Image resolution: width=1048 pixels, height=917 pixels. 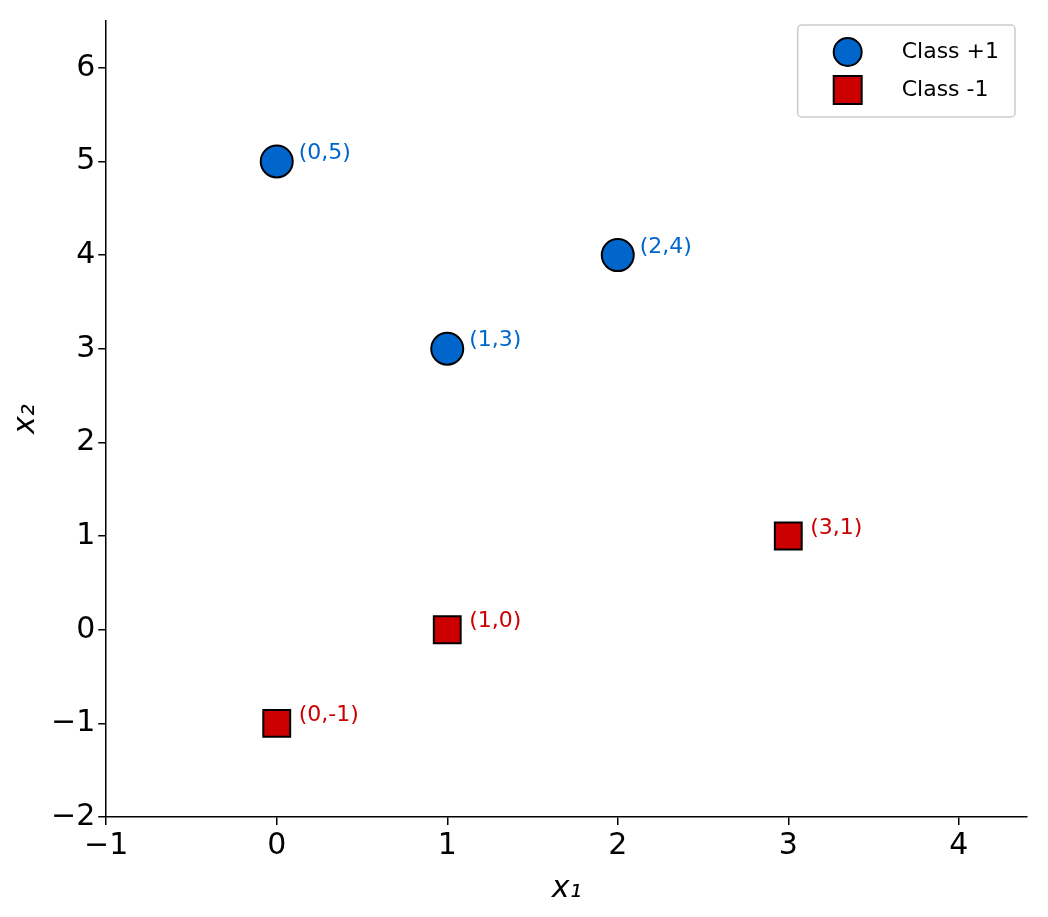 What do you see at coordinates (86, 440) in the screenshot?
I see `y-tick-label: 2` at bounding box center [86, 440].